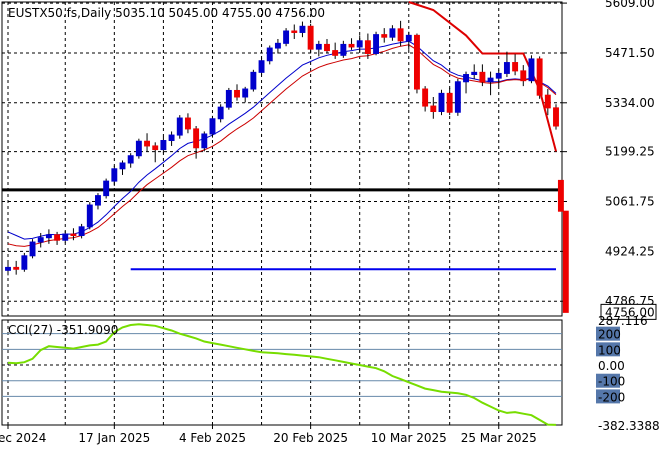  What do you see at coordinates (611, 366) in the screenshot?
I see `cci-axis-label: 0.00` at bounding box center [611, 366].